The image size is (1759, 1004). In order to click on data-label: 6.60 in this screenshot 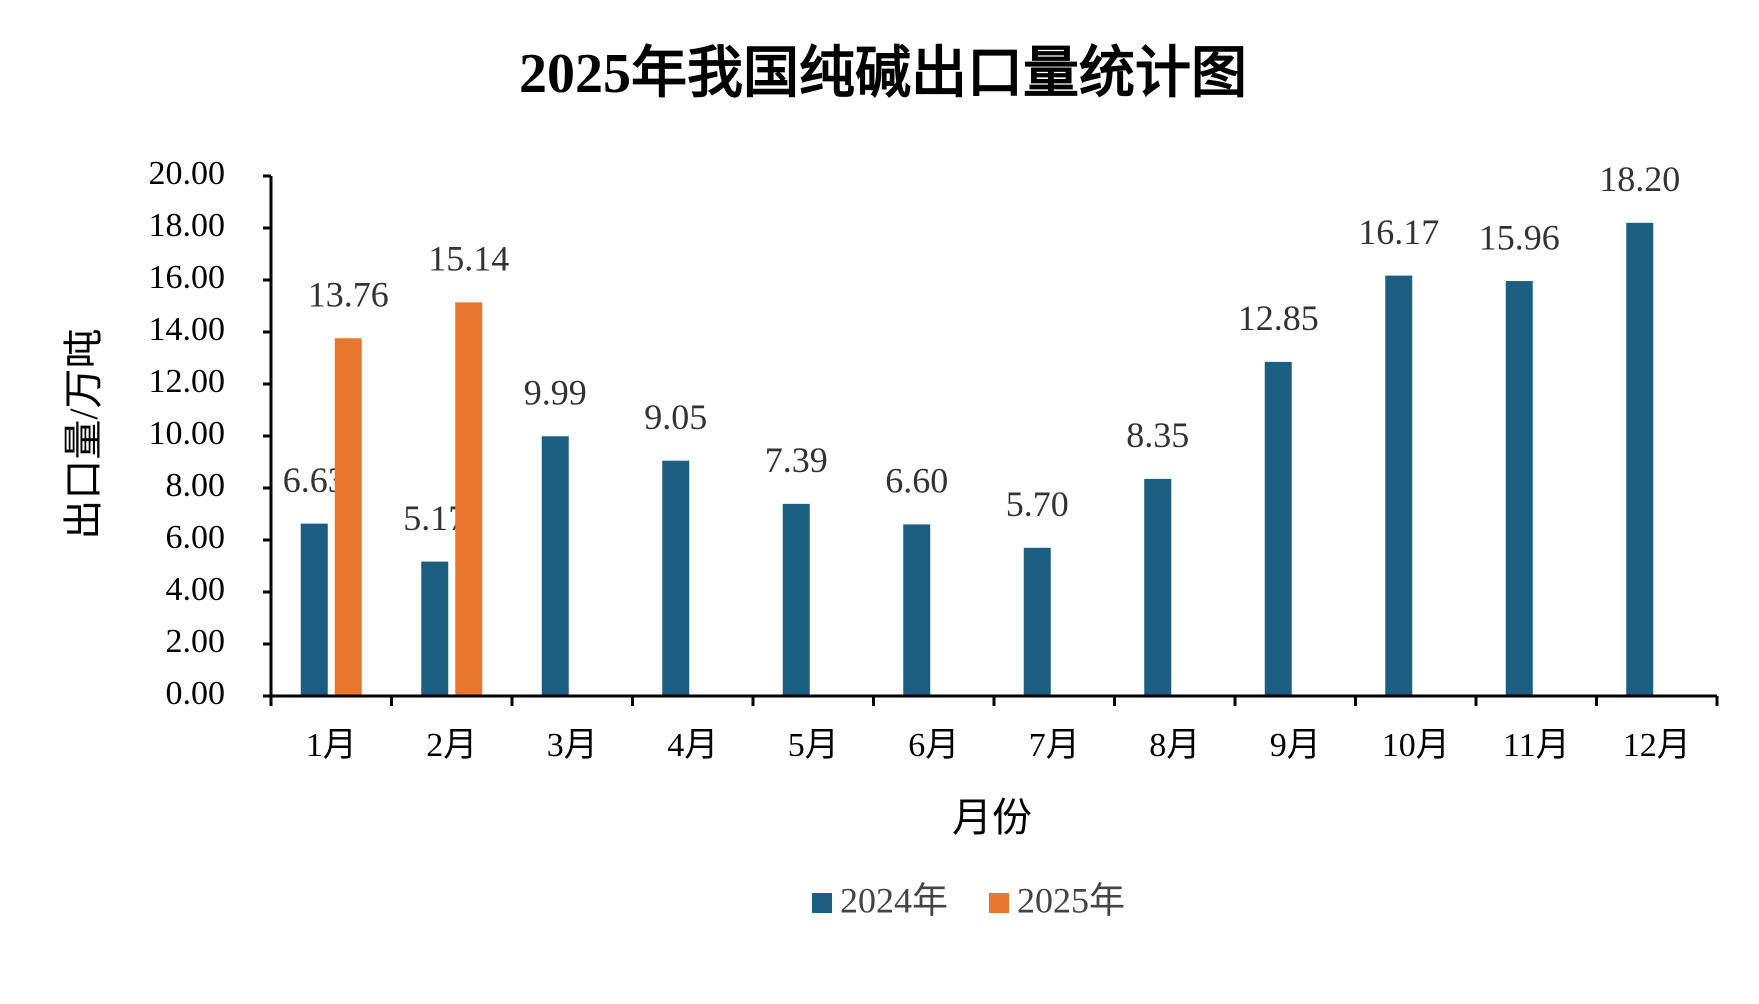, I will do `click(916, 481)`.